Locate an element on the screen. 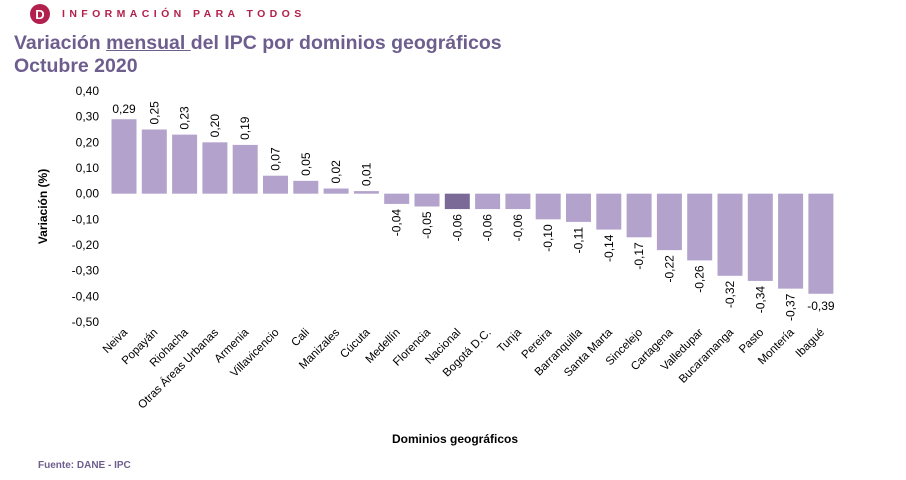 The image size is (906, 480). y-axis-title: Variación (%) is located at coordinates (43, 206).